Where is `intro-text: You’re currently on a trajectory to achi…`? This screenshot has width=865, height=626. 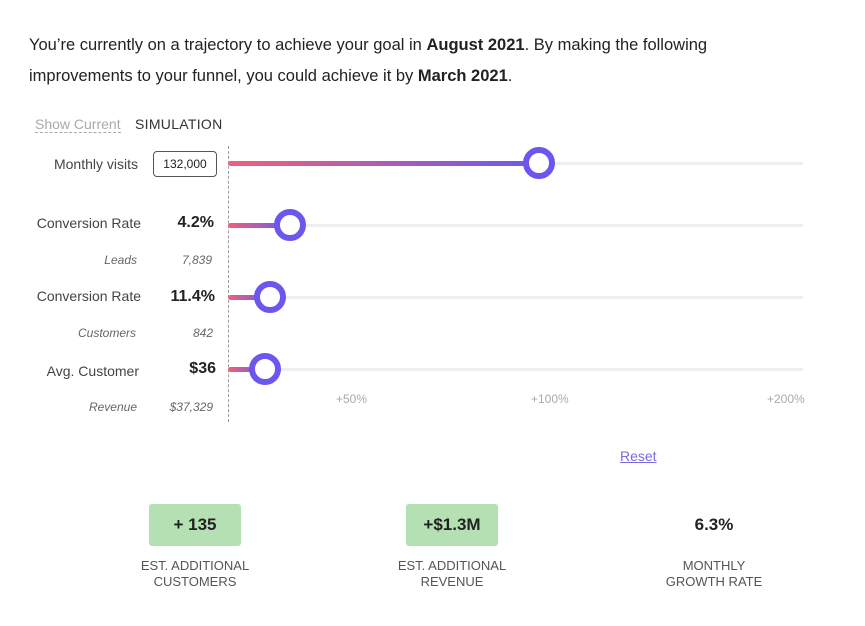 intro-text: You’re currently on a trajectory to achi… is located at coordinates (419, 61).